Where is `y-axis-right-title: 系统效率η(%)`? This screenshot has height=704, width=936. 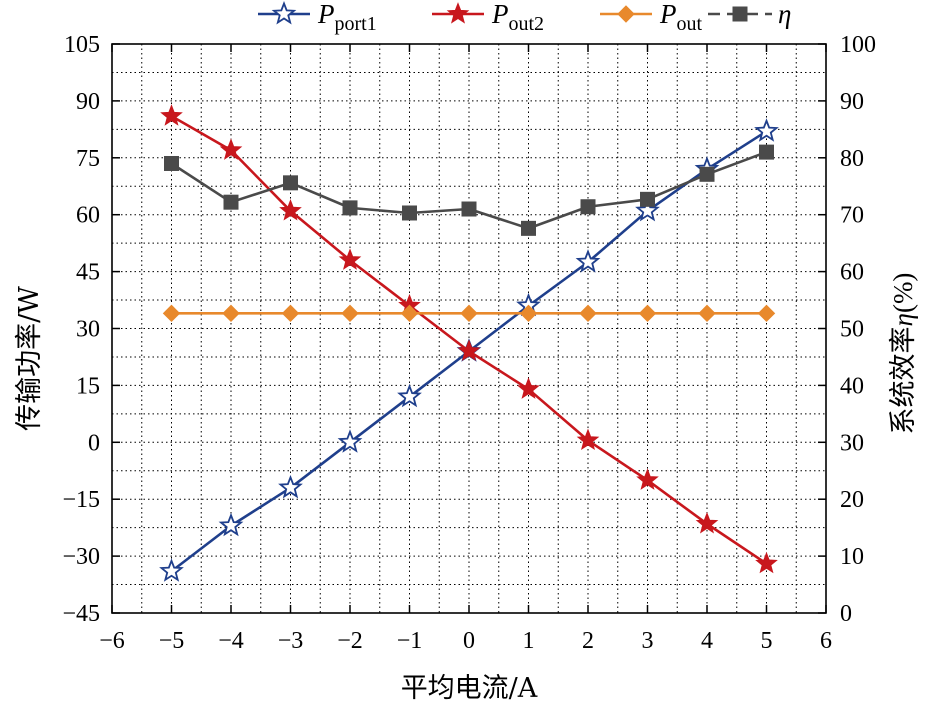 y-axis-right-title: 系统效率η(%) is located at coordinates (903, 354).